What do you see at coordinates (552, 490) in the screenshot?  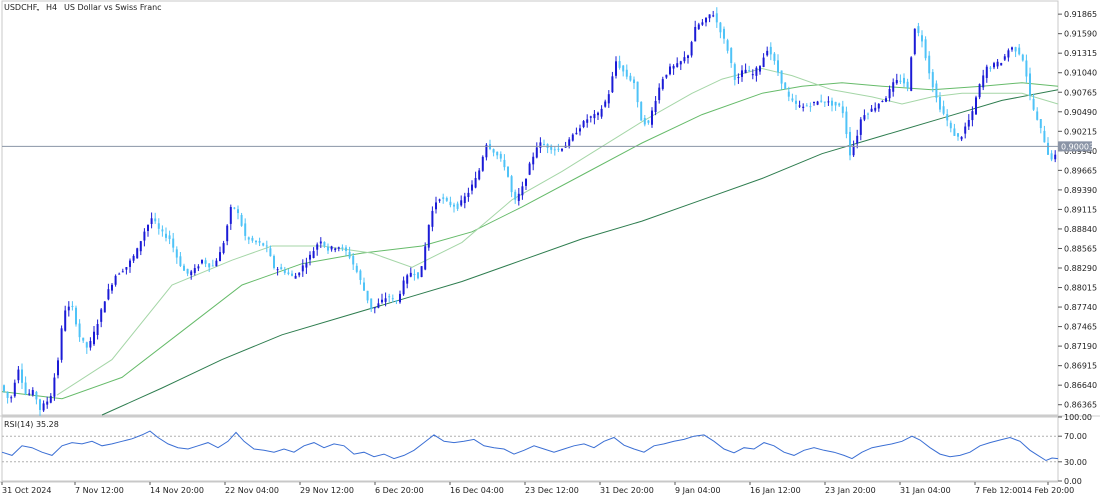 I see `time-tick-label: 23 Dec 12:00` at bounding box center [552, 490].